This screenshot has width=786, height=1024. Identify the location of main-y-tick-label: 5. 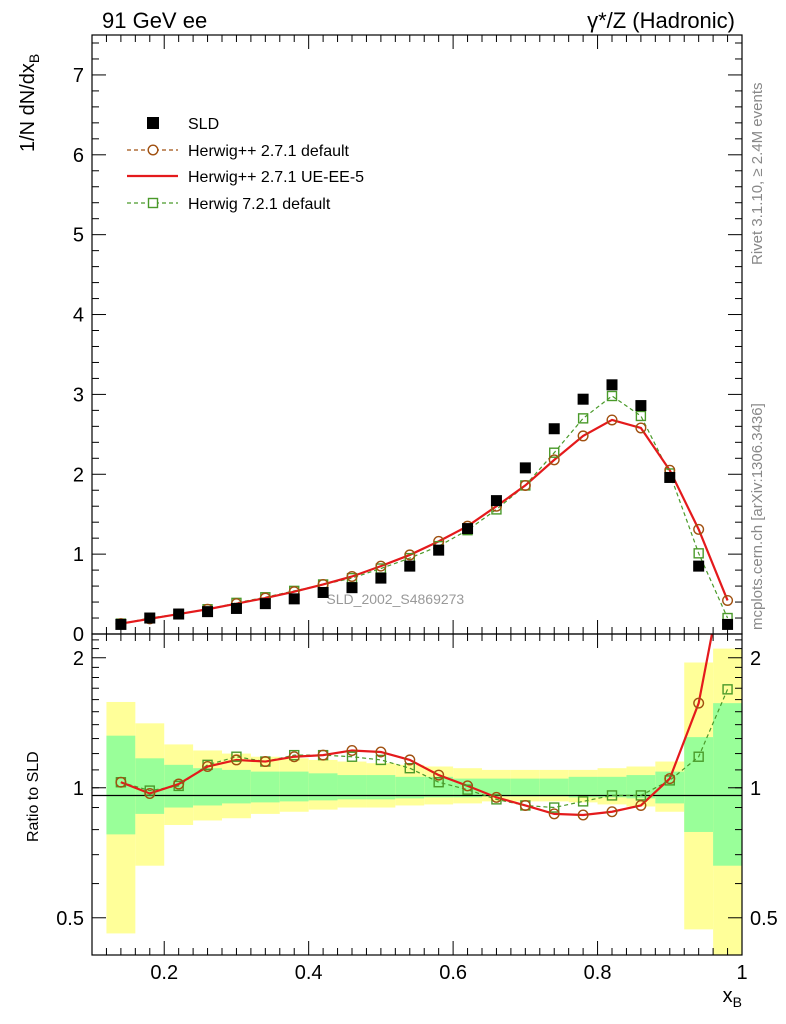
(78, 236).